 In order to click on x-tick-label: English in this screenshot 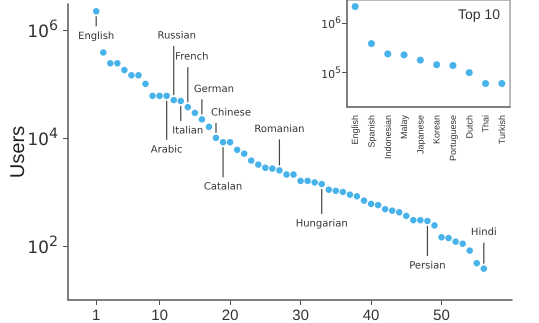, I will do `click(355, 130)`.